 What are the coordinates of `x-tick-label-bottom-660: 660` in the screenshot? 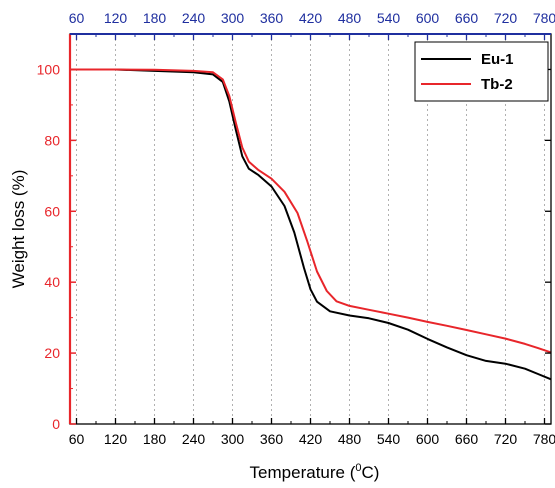 It's located at (467, 439).